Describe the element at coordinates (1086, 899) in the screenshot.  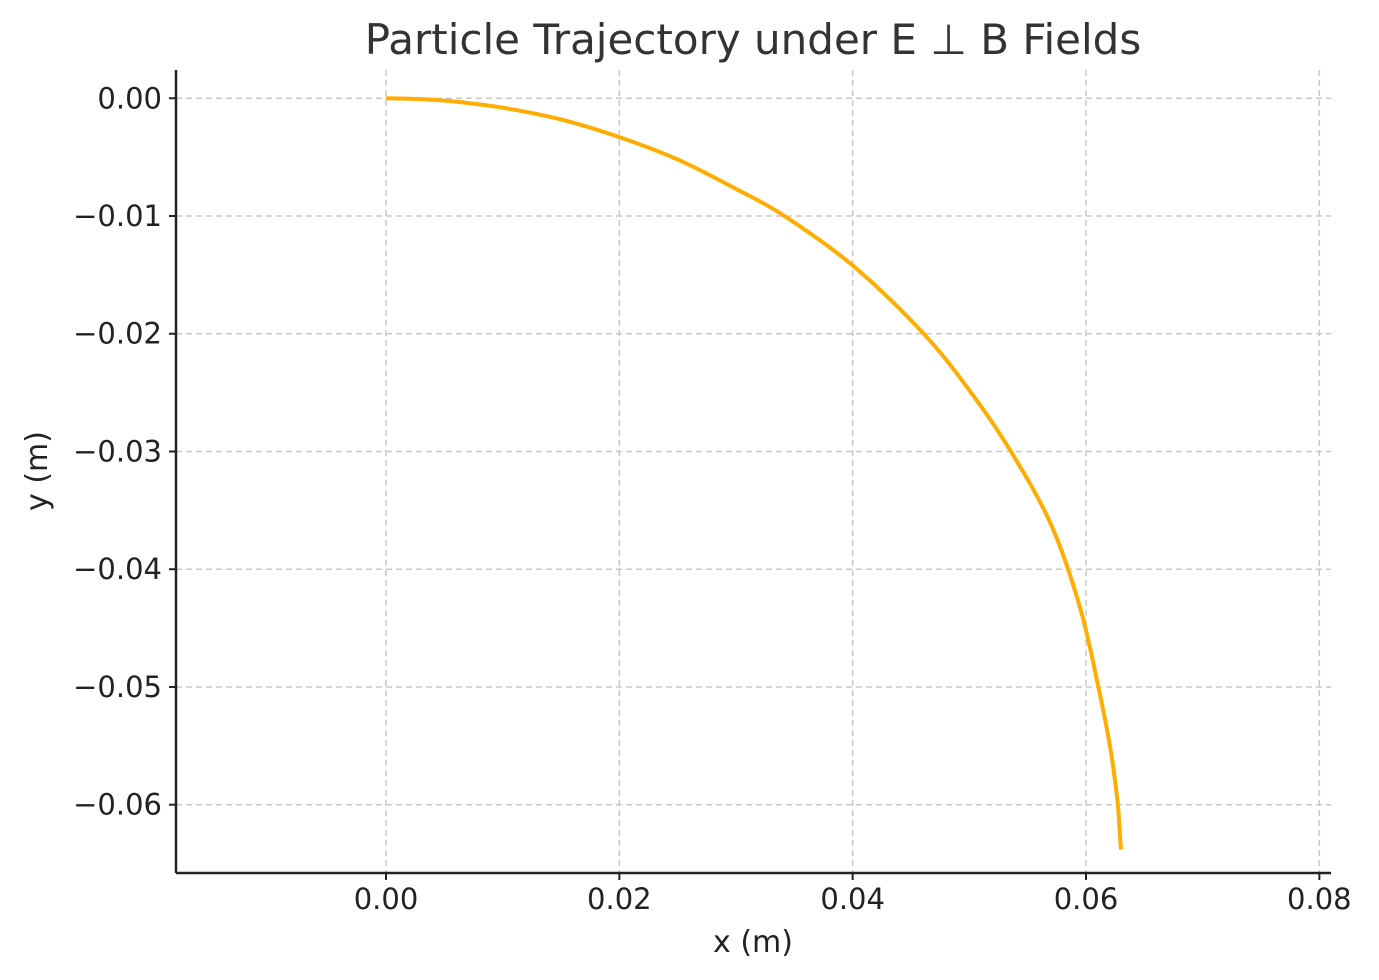
I see `x-tick-label: 0.06` at that location.